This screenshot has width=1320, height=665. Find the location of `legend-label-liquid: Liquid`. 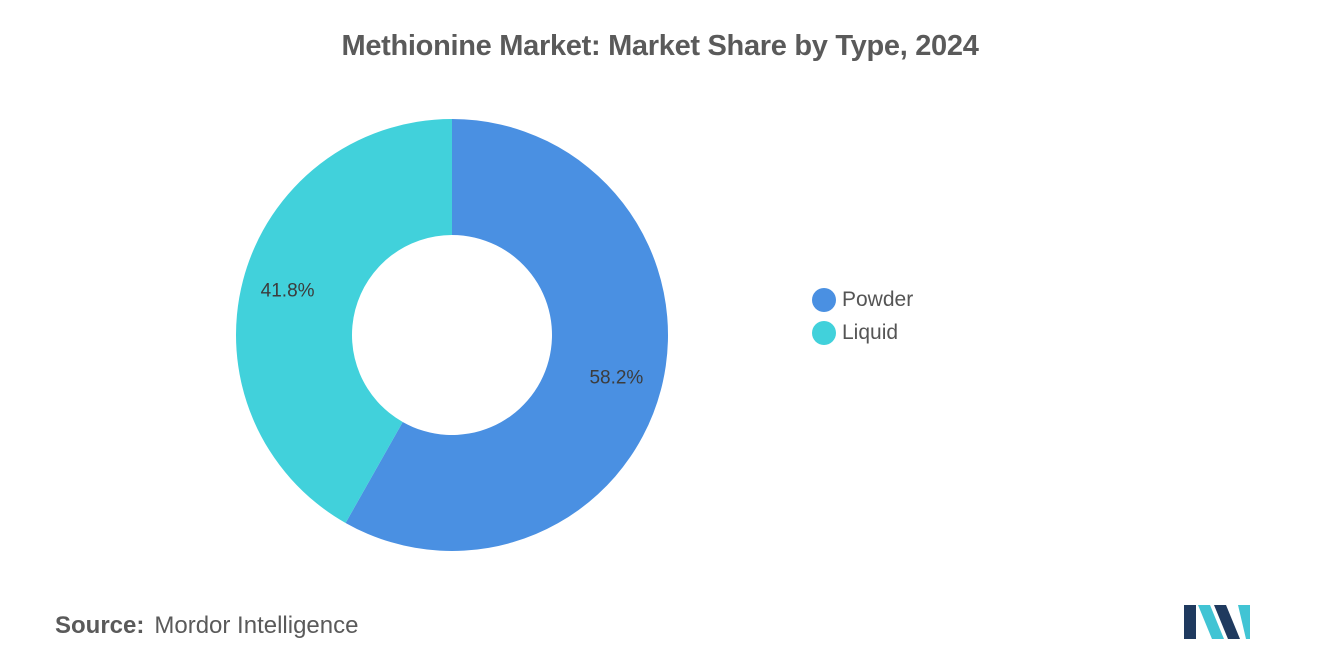

legend-label-liquid: Liquid is located at coordinates (870, 332).